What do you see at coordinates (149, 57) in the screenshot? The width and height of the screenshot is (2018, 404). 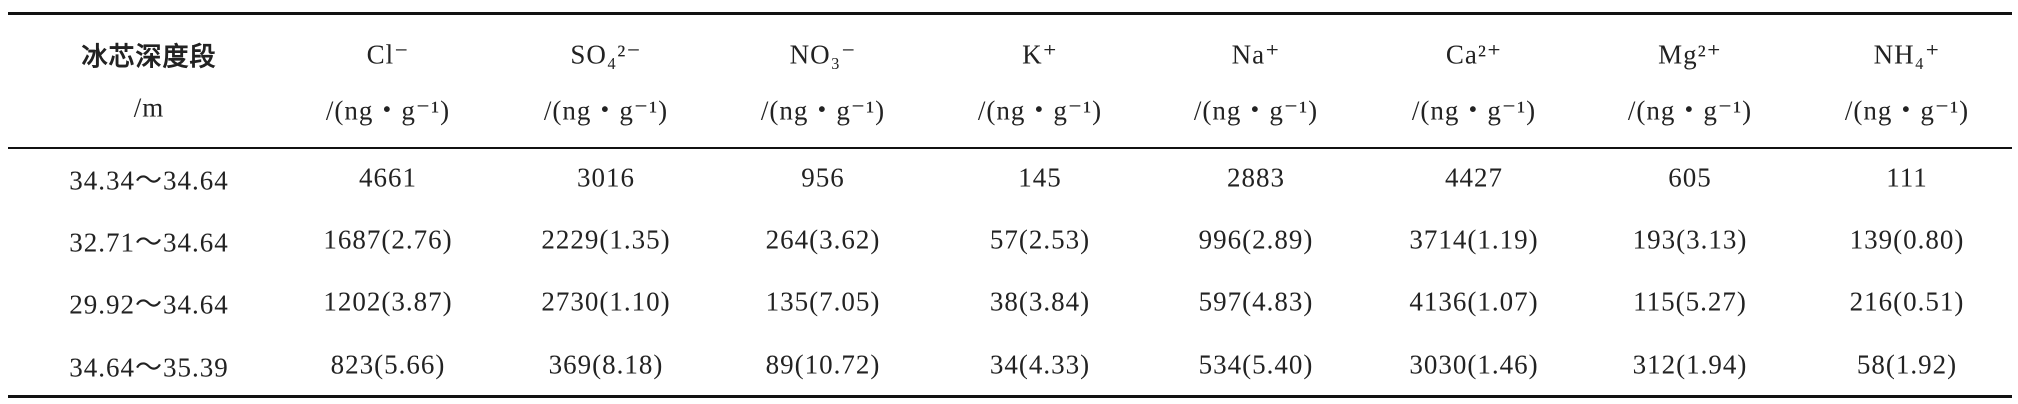 I see `column-header: 冰芯深度段` at bounding box center [149, 57].